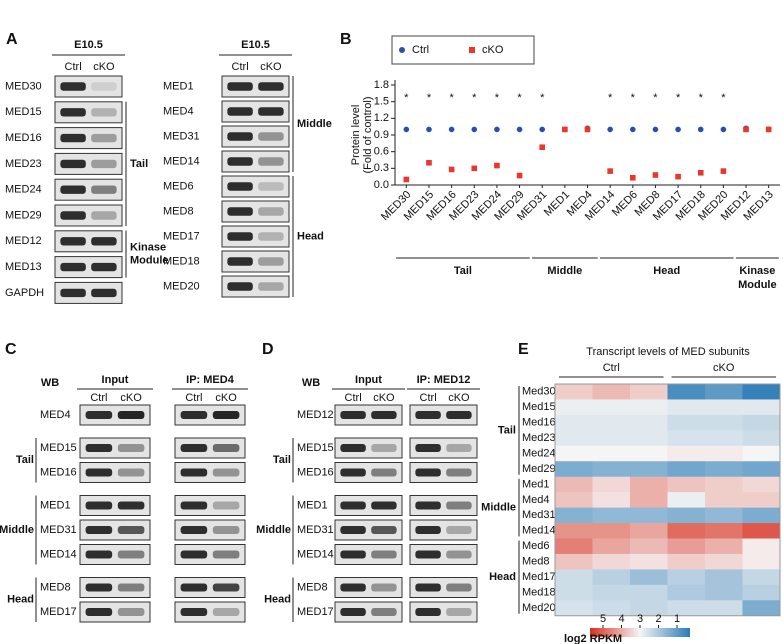 The width and height of the screenshot is (783, 644). What do you see at coordinates (23, 164) in the screenshot?
I see `row-label: MED23` at bounding box center [23, 164].